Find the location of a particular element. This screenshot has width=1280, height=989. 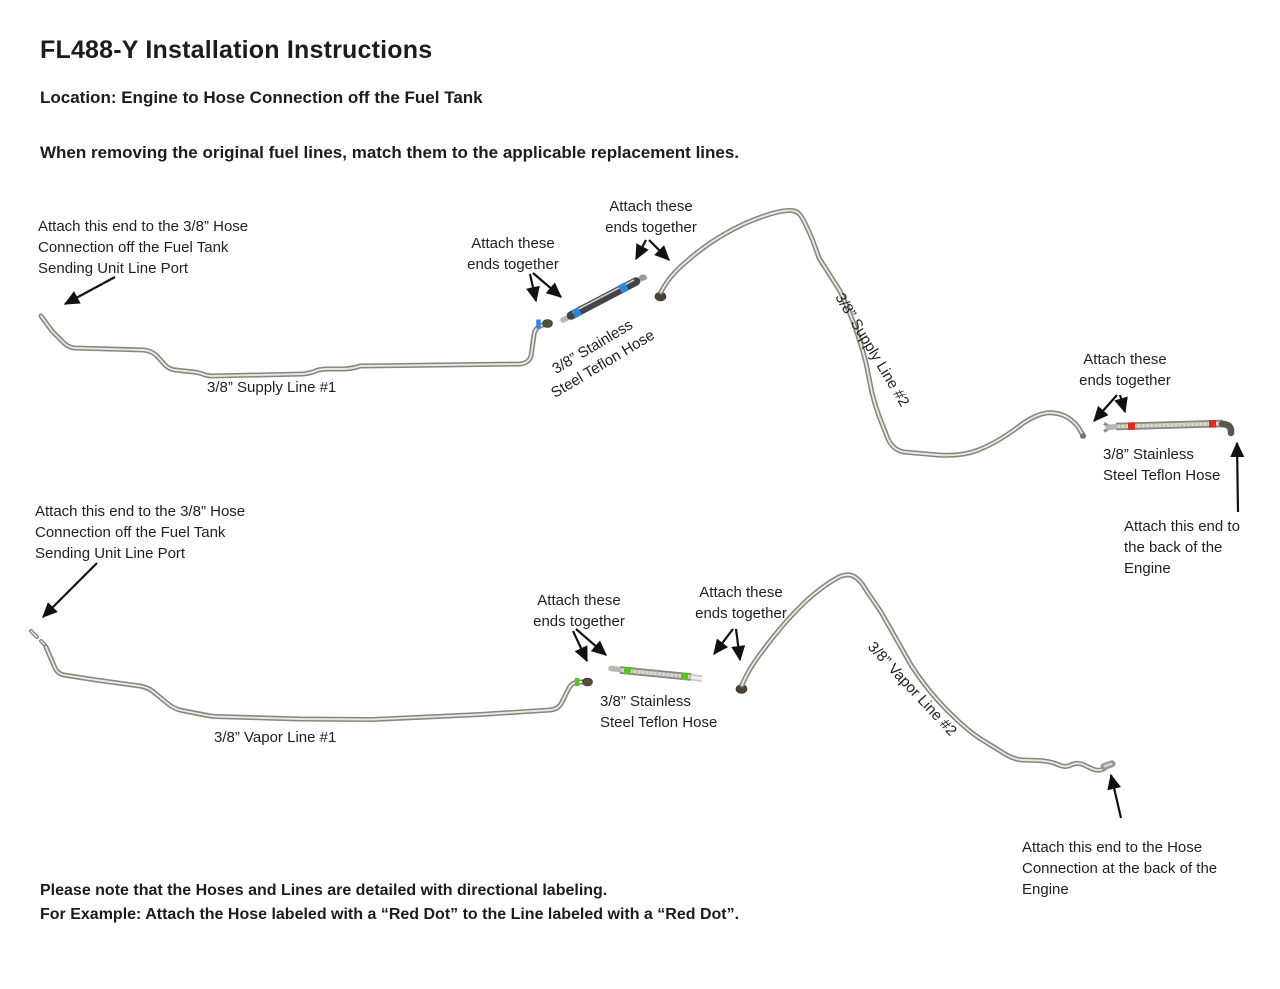

vapor-line-1-fitting is located at coordinates (587, 682).